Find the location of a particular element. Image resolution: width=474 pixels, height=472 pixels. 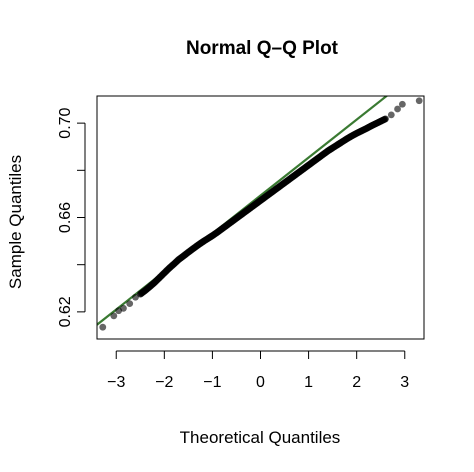

x-tick-label: 0 is located at coordinates (260, 382).